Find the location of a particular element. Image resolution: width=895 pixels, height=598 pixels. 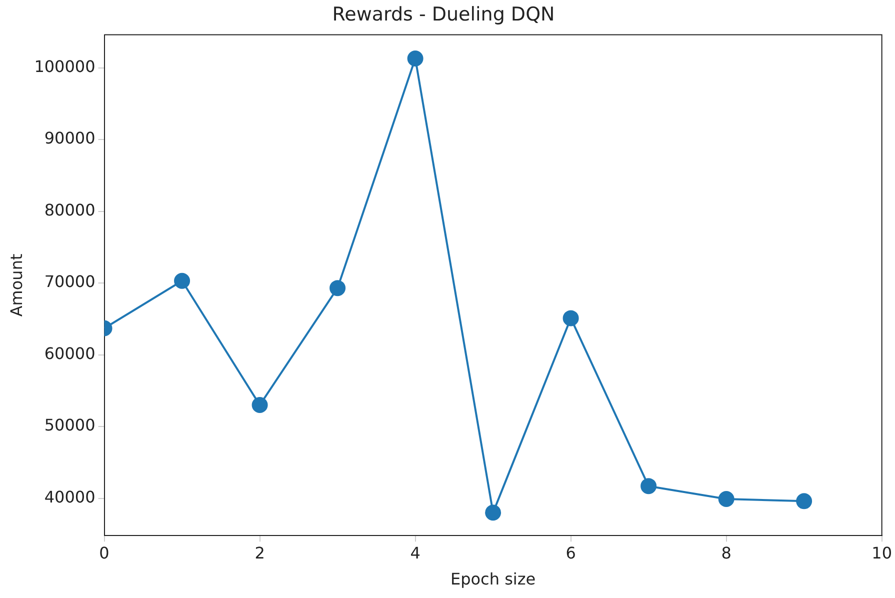

x-tick-label: 0 is located at coordinates (104, 552).